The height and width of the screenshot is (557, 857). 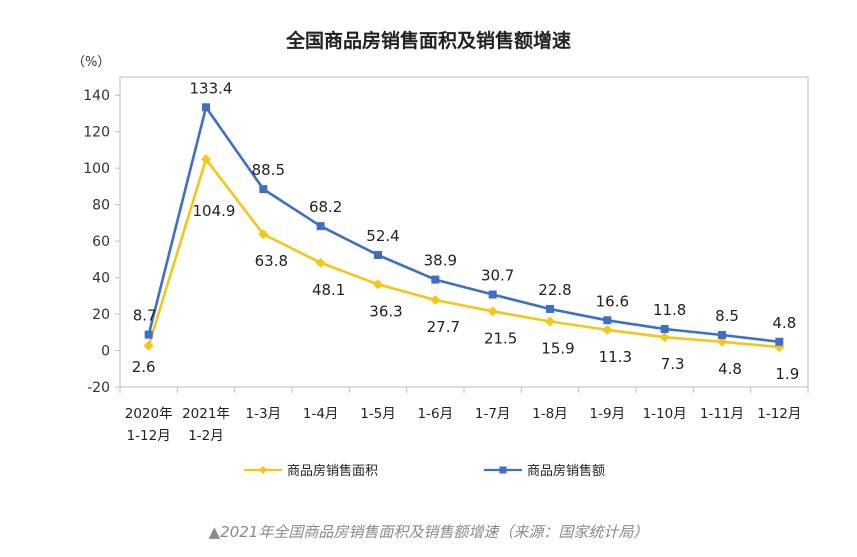 What do you see at coordinates (96, 133) in the screenshot?
I see `y-tick-label: 120` at bounding box center [96, 133].